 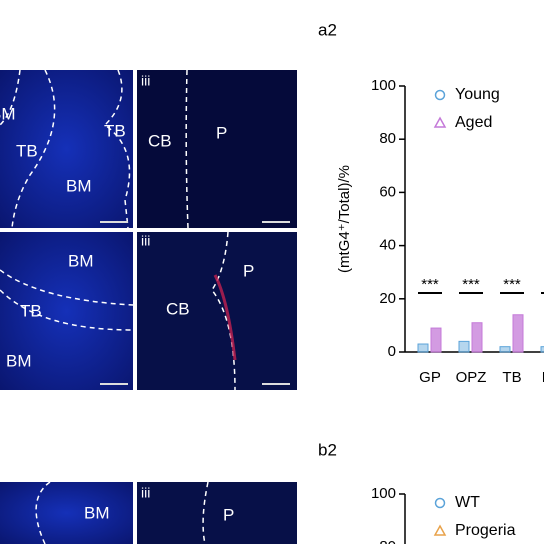 I want to click on legend-label: Progeria, so click(x=485, y=530).